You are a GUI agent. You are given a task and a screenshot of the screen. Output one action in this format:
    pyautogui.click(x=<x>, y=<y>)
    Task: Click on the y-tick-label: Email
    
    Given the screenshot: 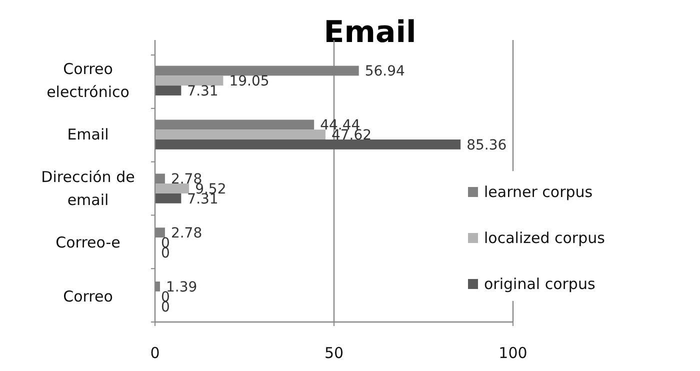 What is the action you would take?
    pyautogui.click(x=88, y=135)
    